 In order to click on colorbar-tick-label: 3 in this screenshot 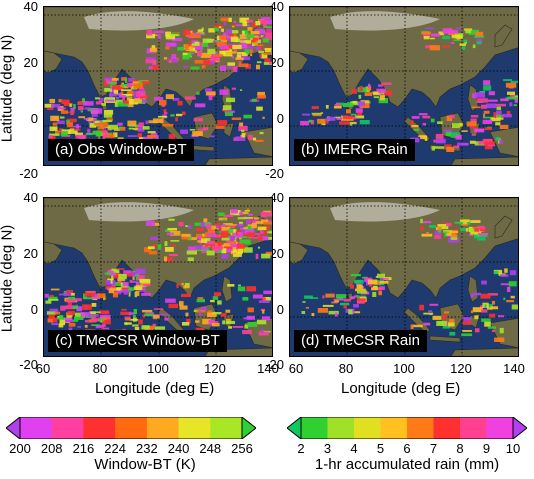, I will do `click(327, 448)`.